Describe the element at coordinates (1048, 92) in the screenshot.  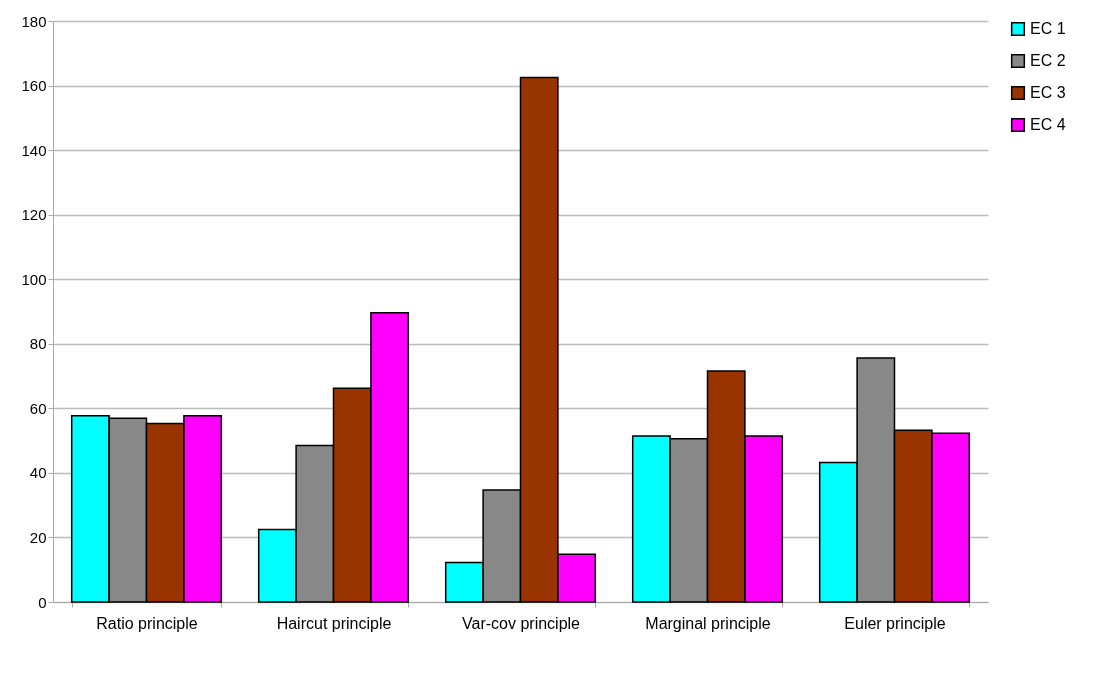
I see `legend-label: EC 3` at that location.